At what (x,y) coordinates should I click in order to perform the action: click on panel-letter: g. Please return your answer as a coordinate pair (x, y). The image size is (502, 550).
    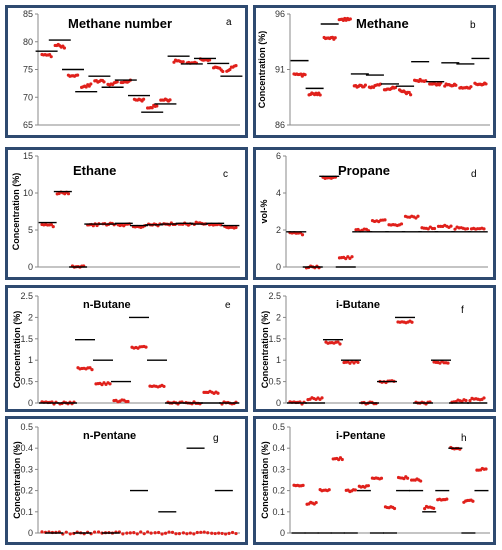
    Looking at the image, I should click on (216, 438).